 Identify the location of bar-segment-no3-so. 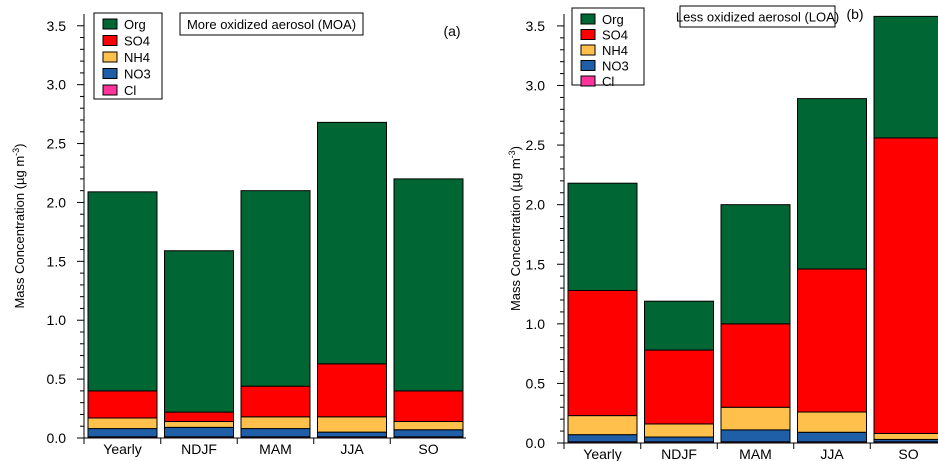
(428, 433).